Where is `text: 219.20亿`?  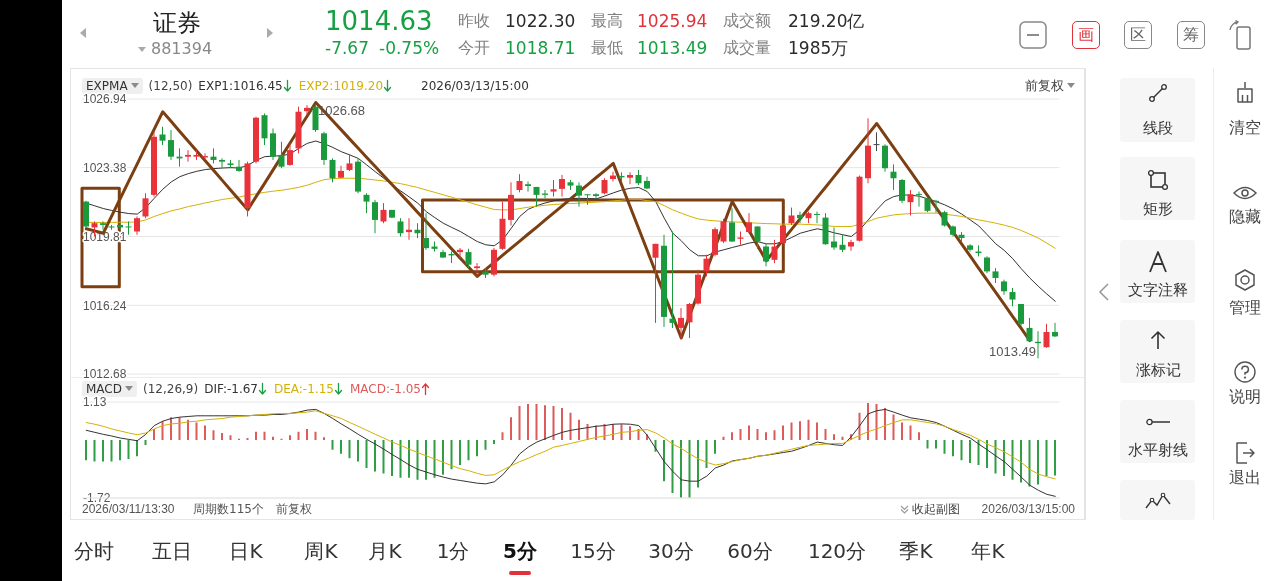
text: 219.20亿 is located at coordinates (826, 20).